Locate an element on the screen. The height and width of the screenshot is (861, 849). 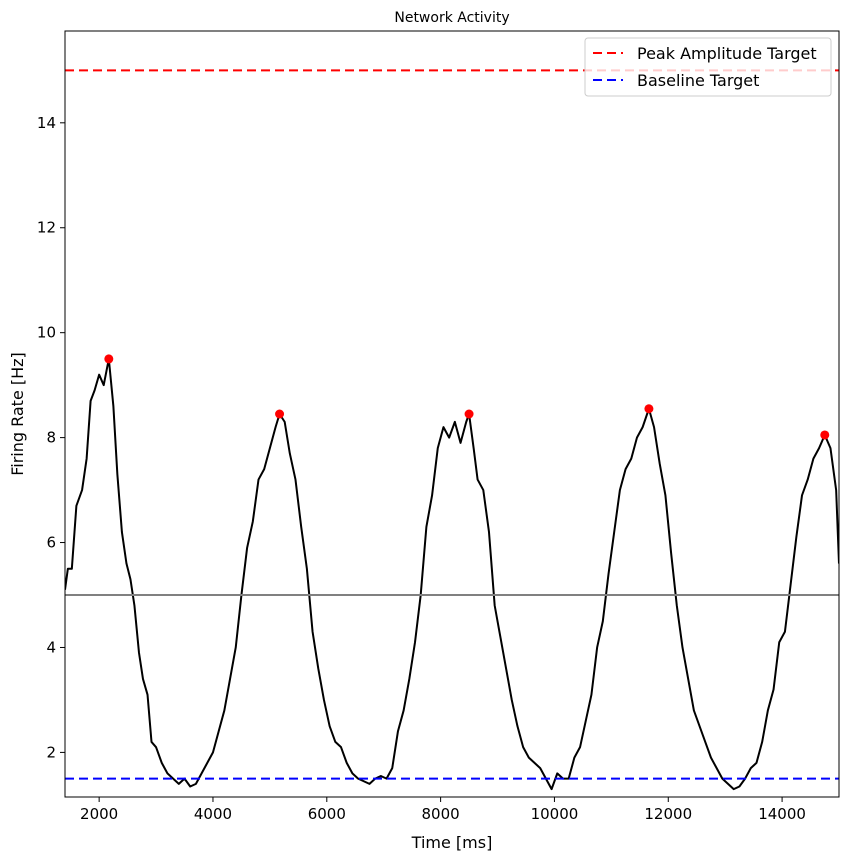
y-tick-label: 4 is located at coordinates (51, 647).